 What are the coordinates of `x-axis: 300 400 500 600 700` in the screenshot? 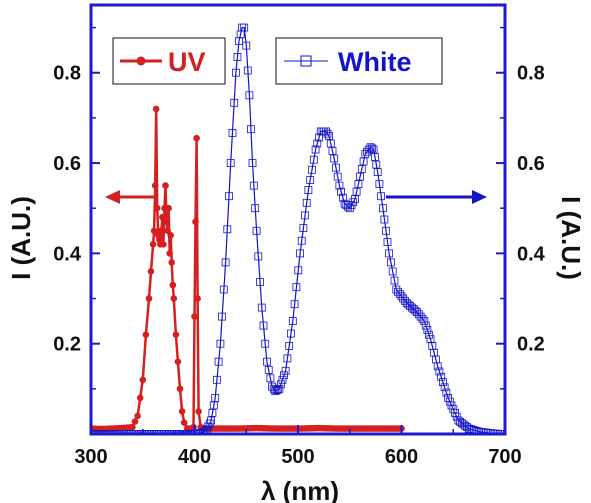 It's located at (298, 446).